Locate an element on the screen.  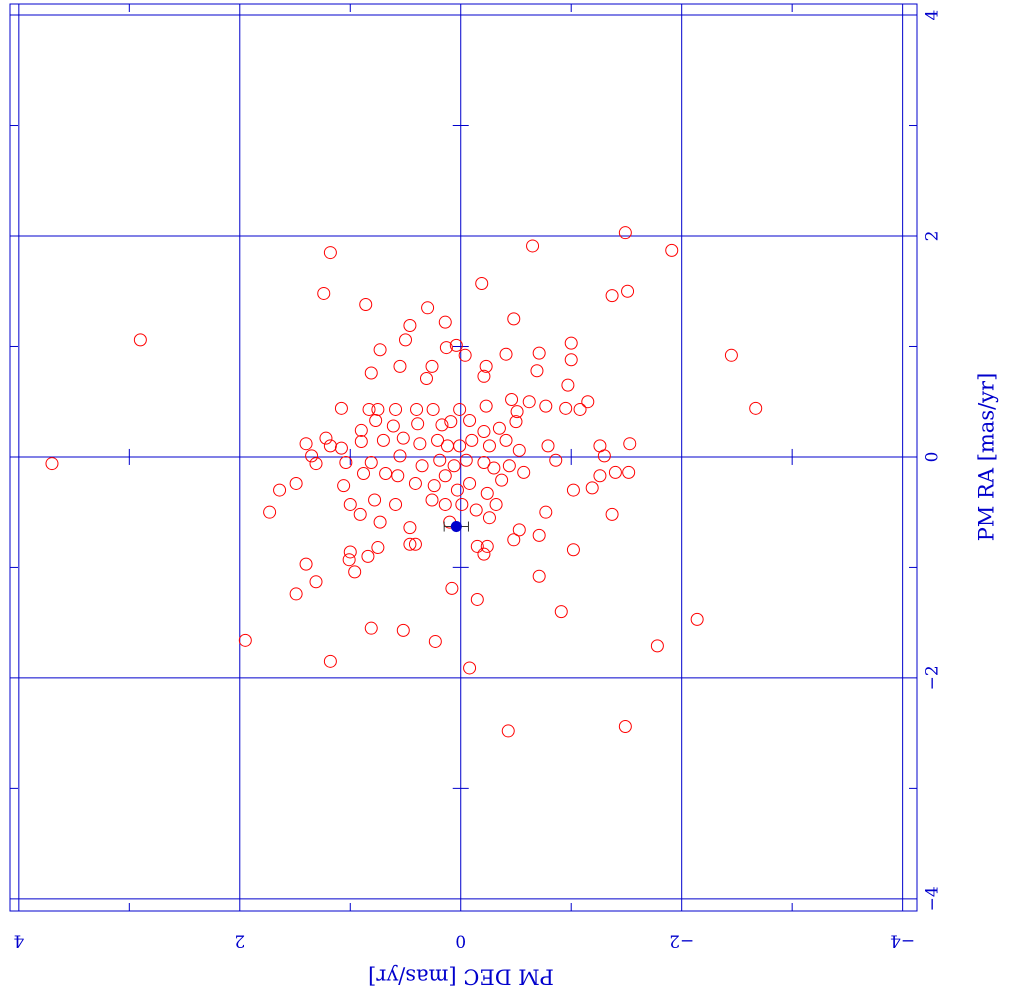
y-tick-label: 2 is located at coordinates (933, 236).